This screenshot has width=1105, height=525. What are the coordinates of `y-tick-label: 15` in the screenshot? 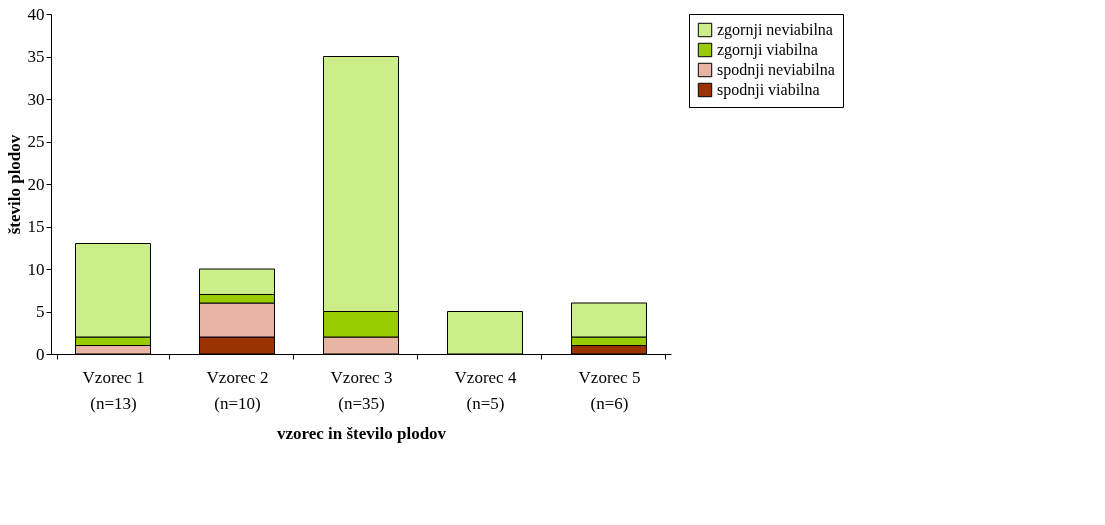 It's located at (36, 226).